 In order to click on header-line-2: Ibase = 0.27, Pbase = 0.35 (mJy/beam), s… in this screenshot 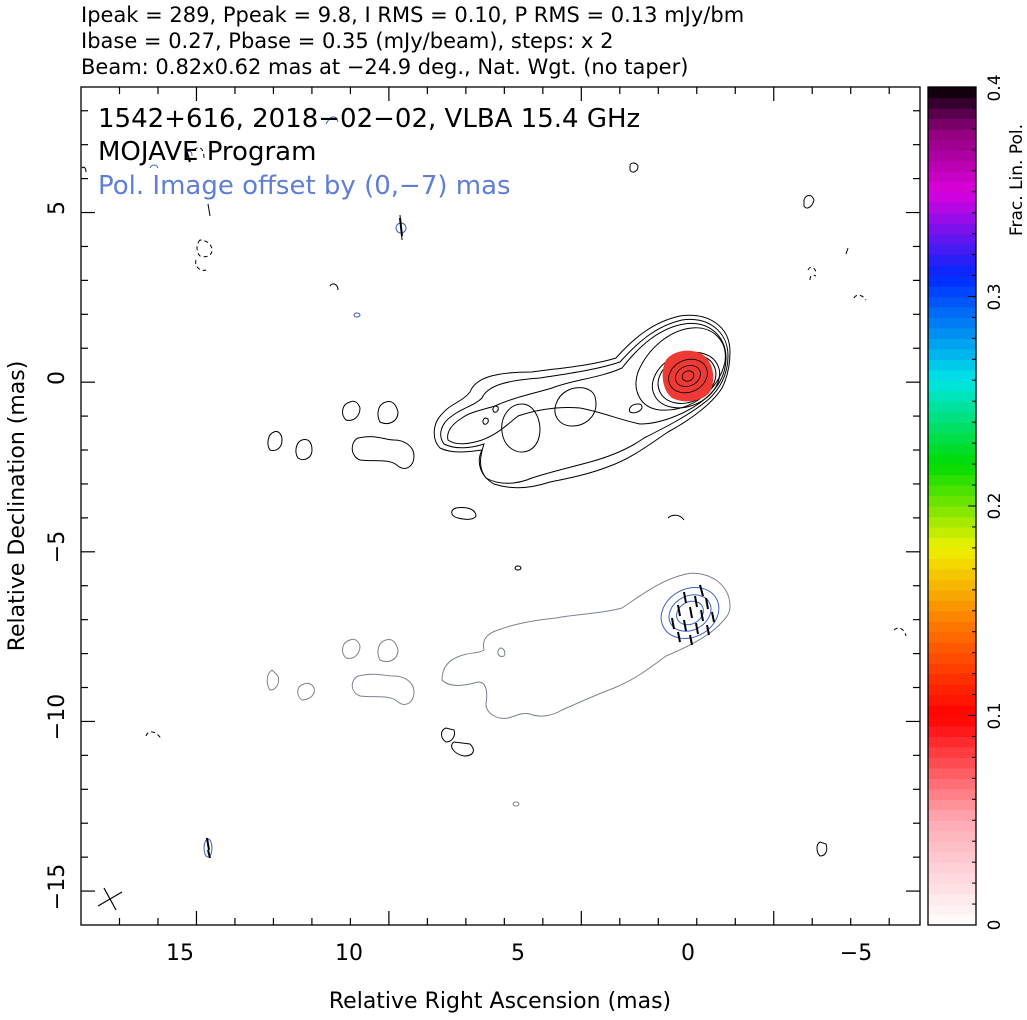, I will do `click(347, 41)`.